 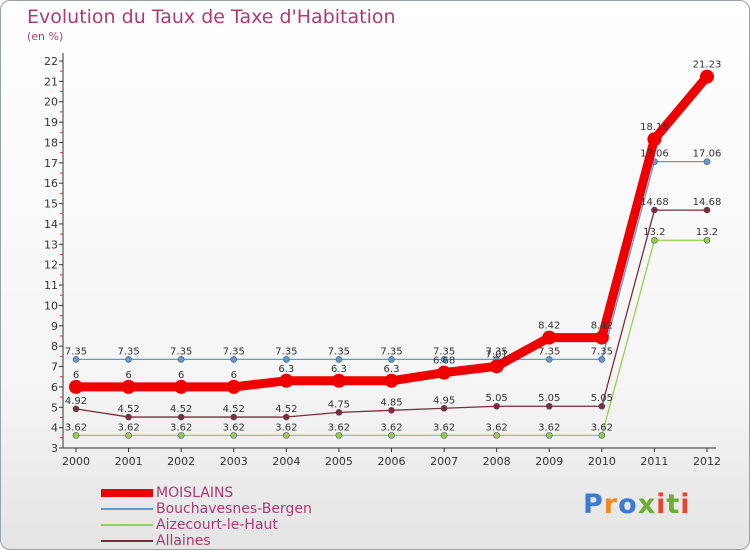 I want to click on logo-letter: P, so click(x=593, y=504).